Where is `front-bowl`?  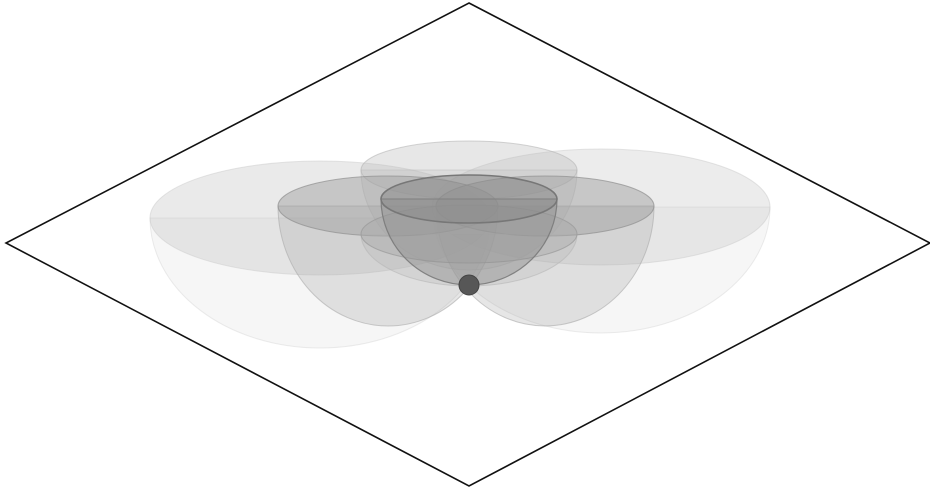 front-bowl is located at coordinates (469, 245).